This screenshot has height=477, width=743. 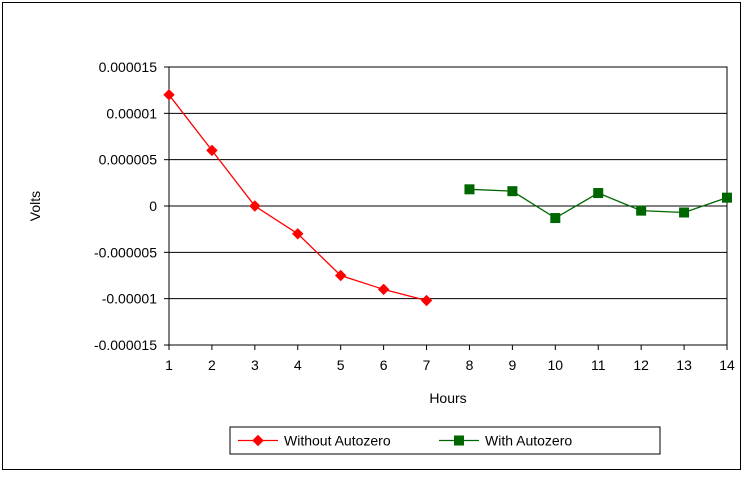 I want to click on x-tick-label: 11, so click(x=598, y=365).